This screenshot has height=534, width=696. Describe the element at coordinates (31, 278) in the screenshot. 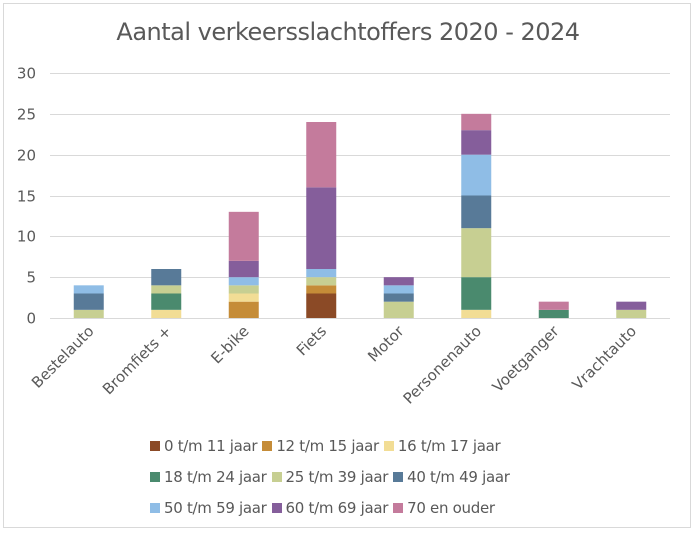

I see `y-tick-label: 5` at that location.